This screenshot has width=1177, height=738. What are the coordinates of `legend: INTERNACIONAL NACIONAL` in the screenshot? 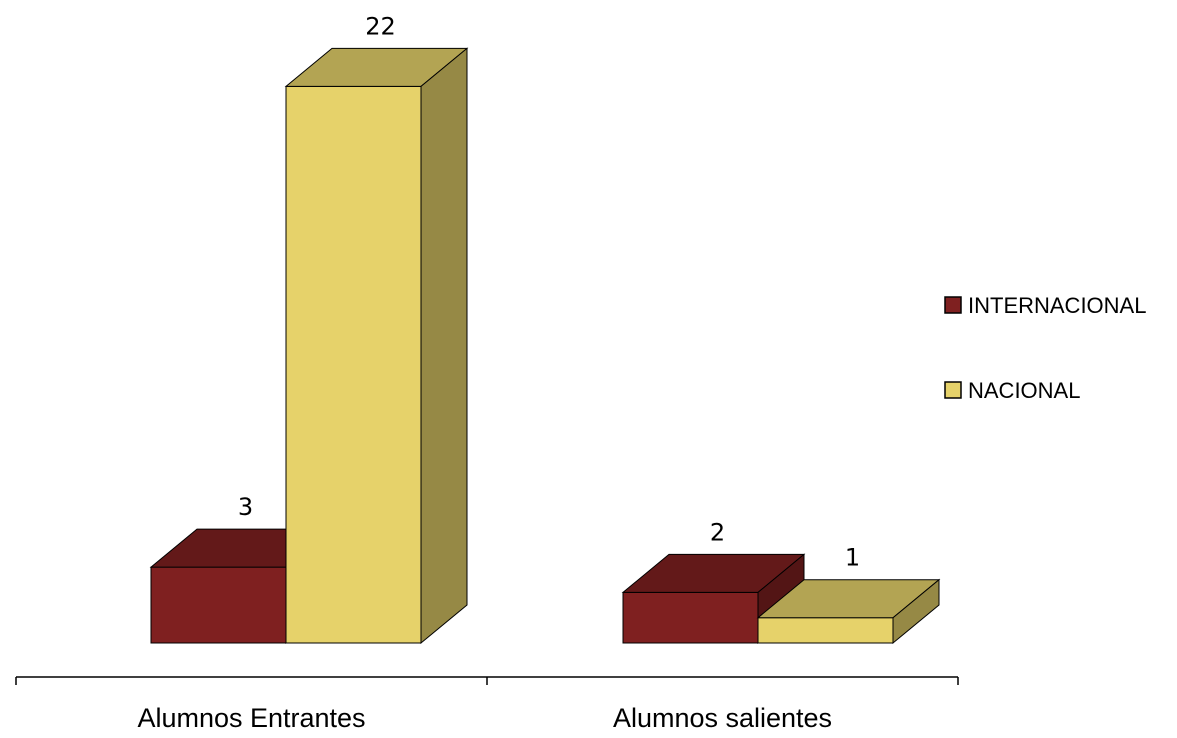 It's located at (1045, 348).